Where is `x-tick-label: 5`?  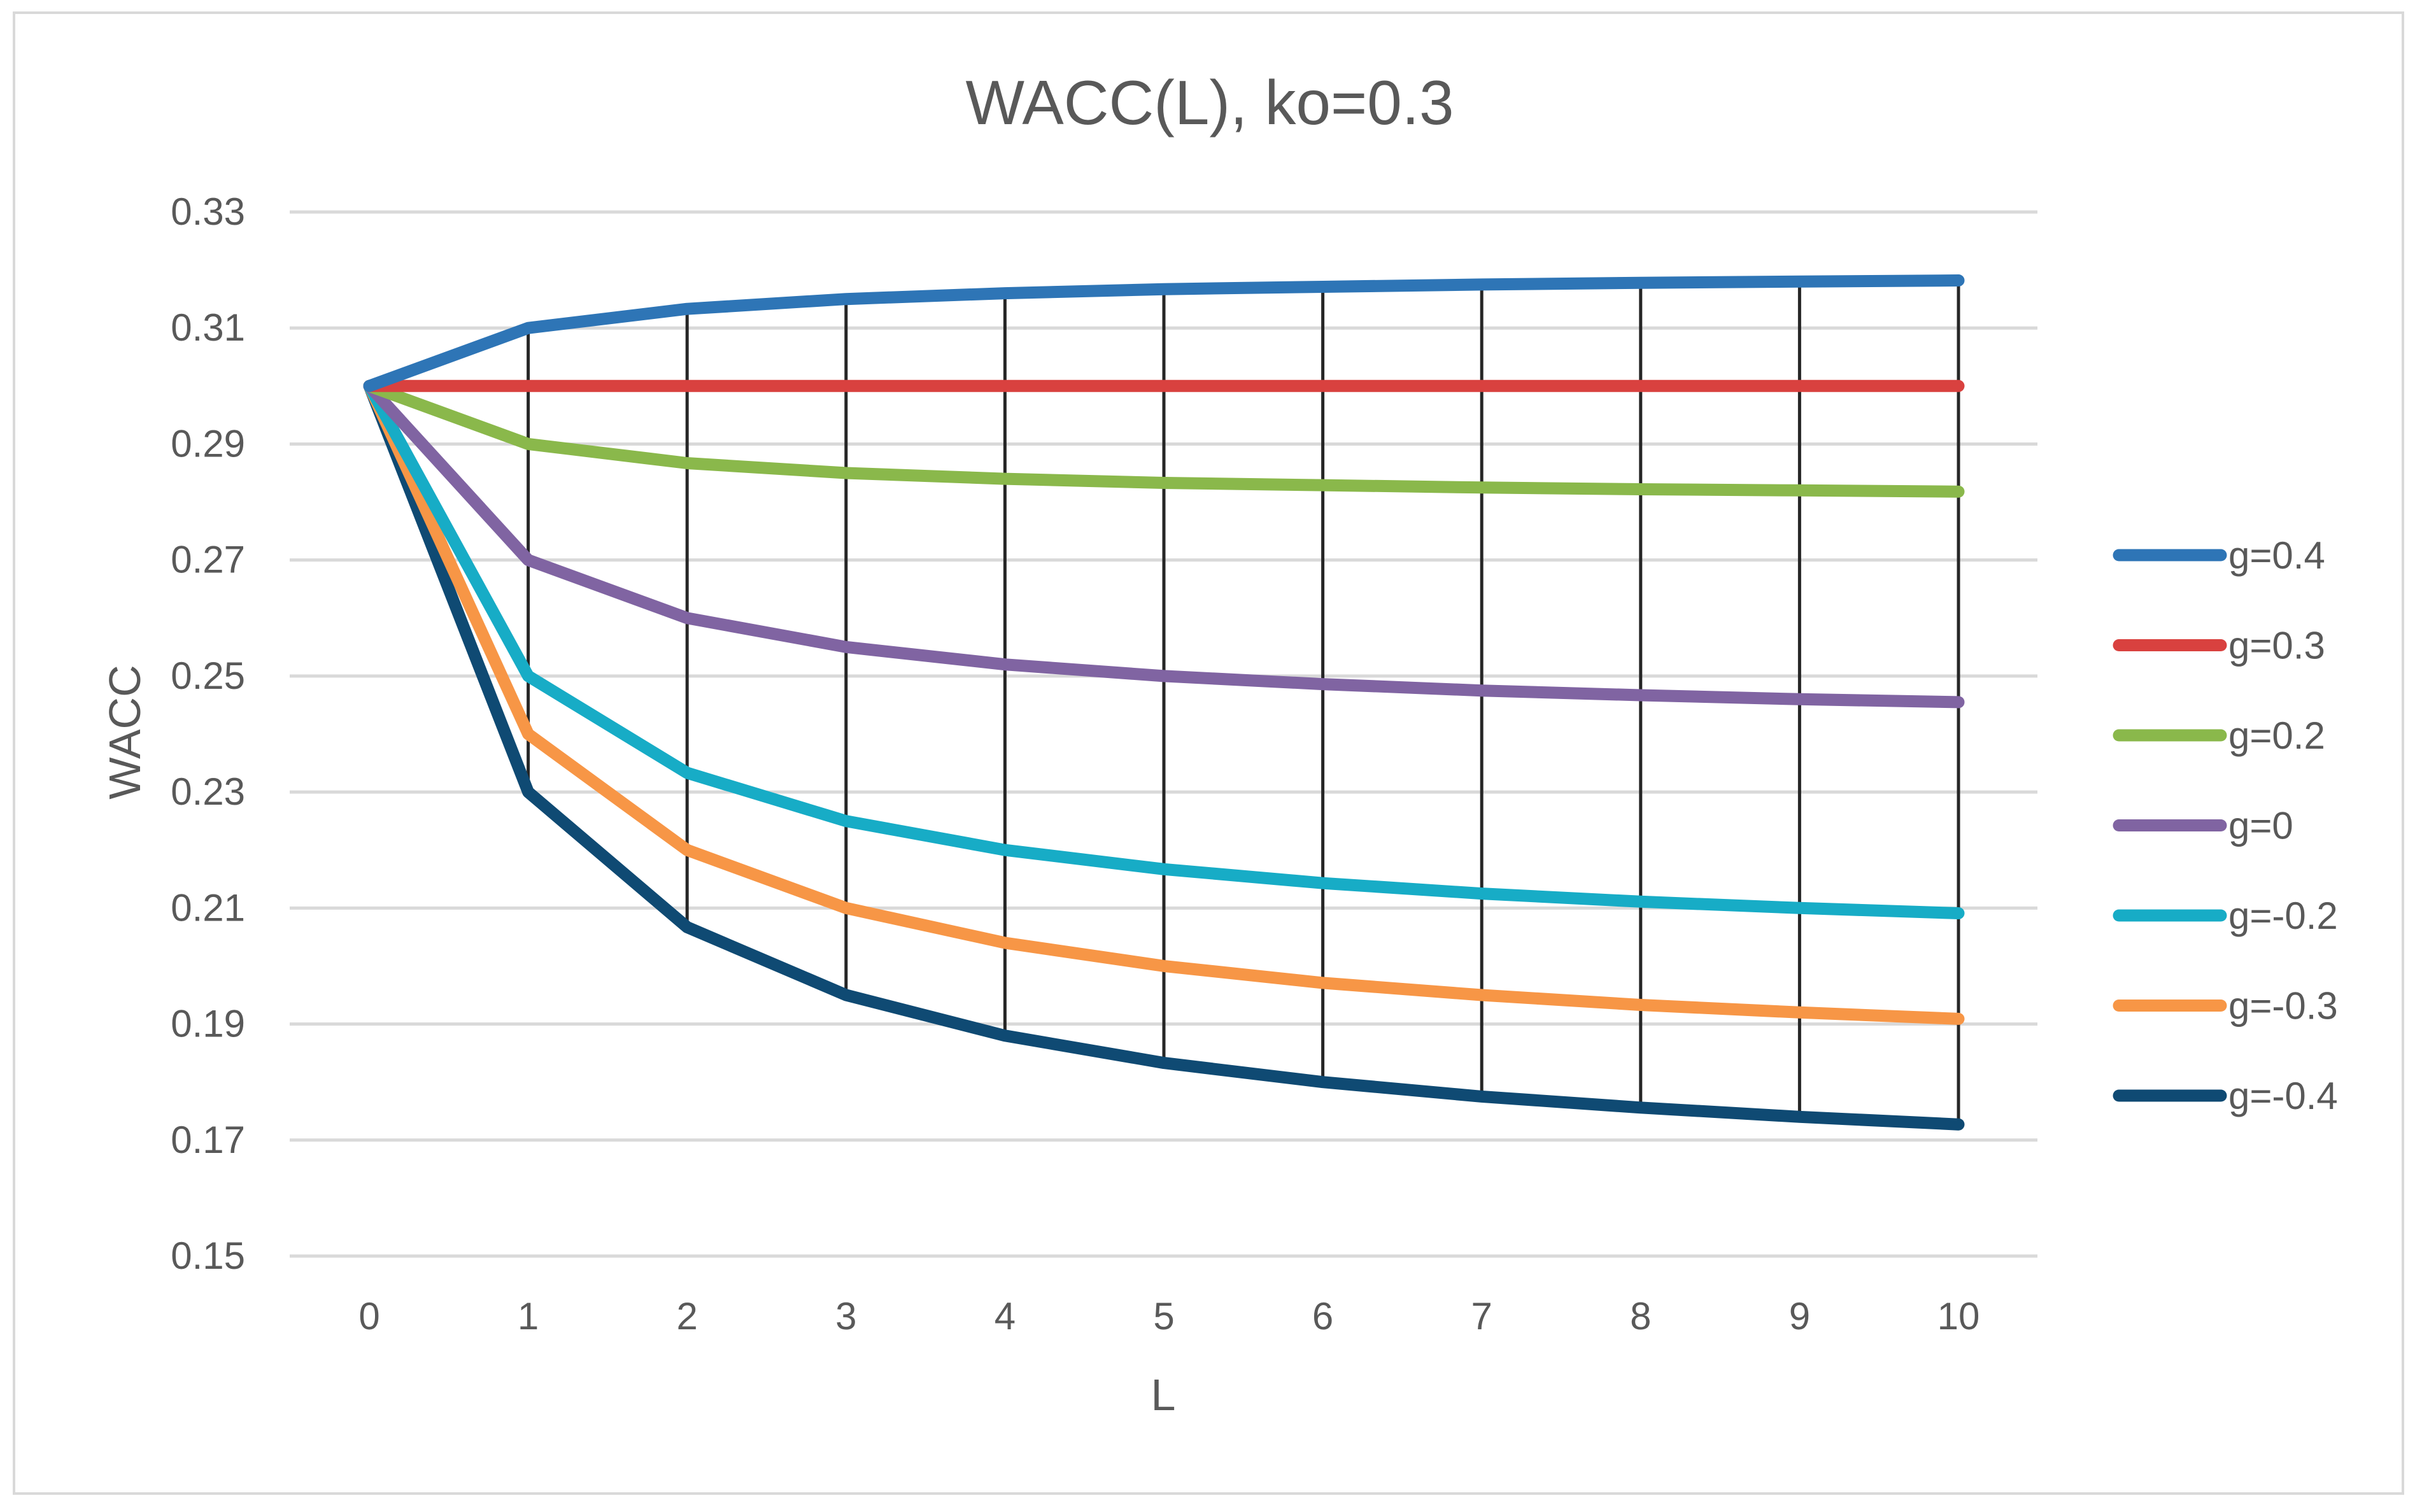
x-tick-label: 5 is located at coordinates (1163, 1316).